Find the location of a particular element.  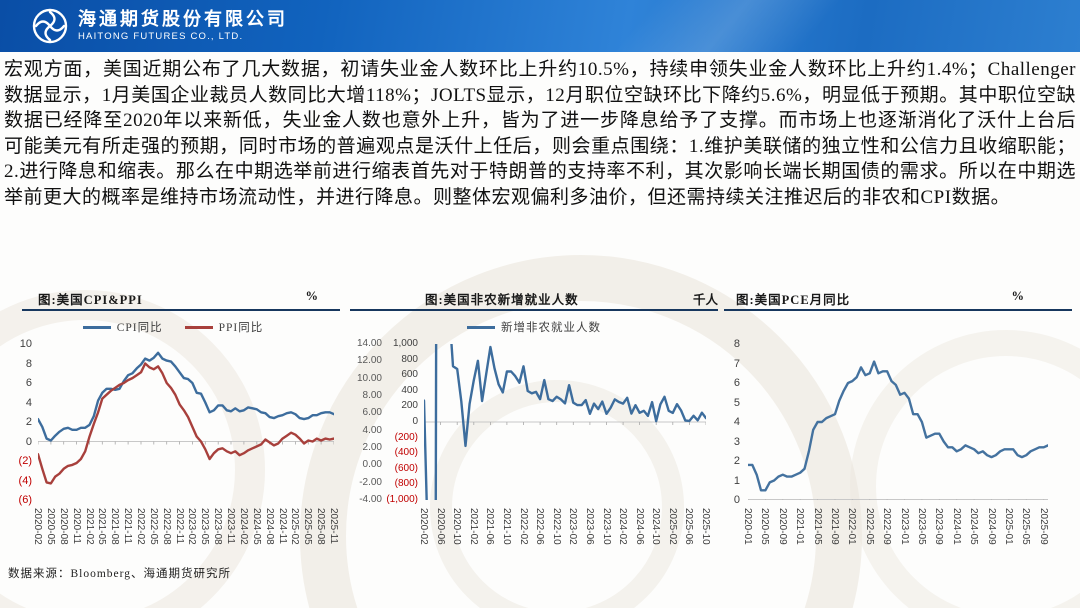

legend-item: 新增非农就业人数 is located at coordinates (534, 327).